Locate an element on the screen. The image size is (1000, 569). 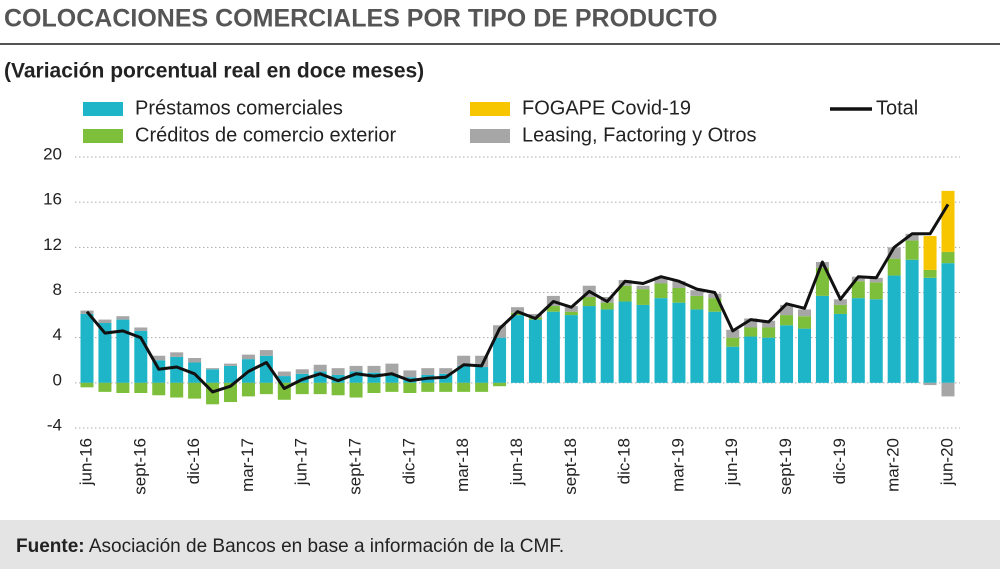
x-tick-label: mar-17 is located at coordinates (247, 465).